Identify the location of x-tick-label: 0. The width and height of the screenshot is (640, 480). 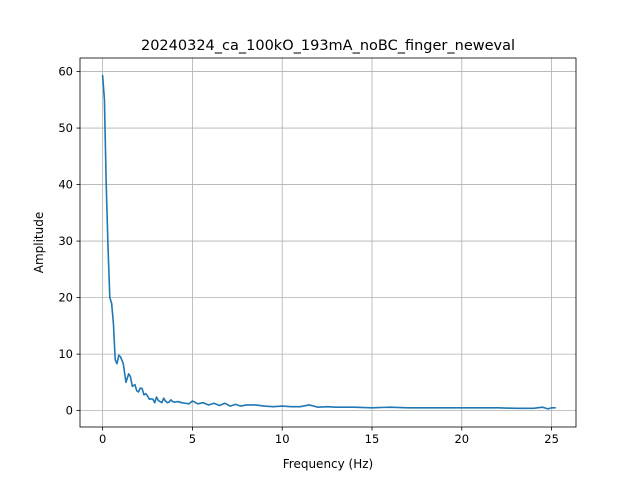
(102, 439).